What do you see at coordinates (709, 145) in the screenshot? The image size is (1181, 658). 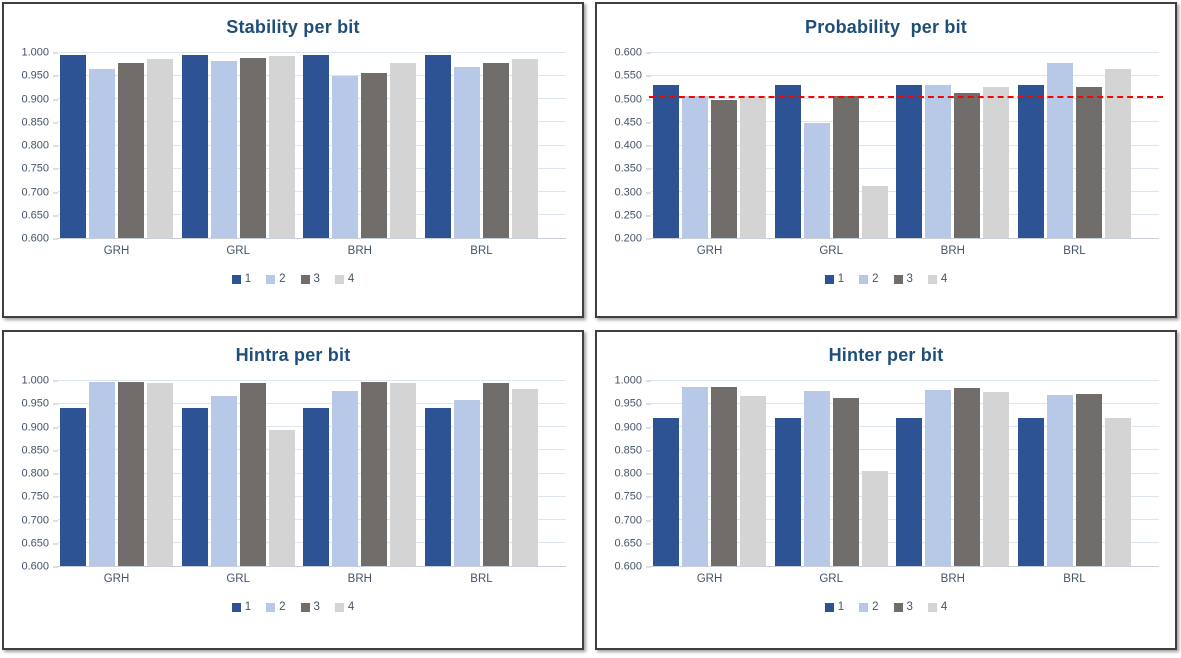 I see `bar-group-grh` at bounding box center [709, 145].